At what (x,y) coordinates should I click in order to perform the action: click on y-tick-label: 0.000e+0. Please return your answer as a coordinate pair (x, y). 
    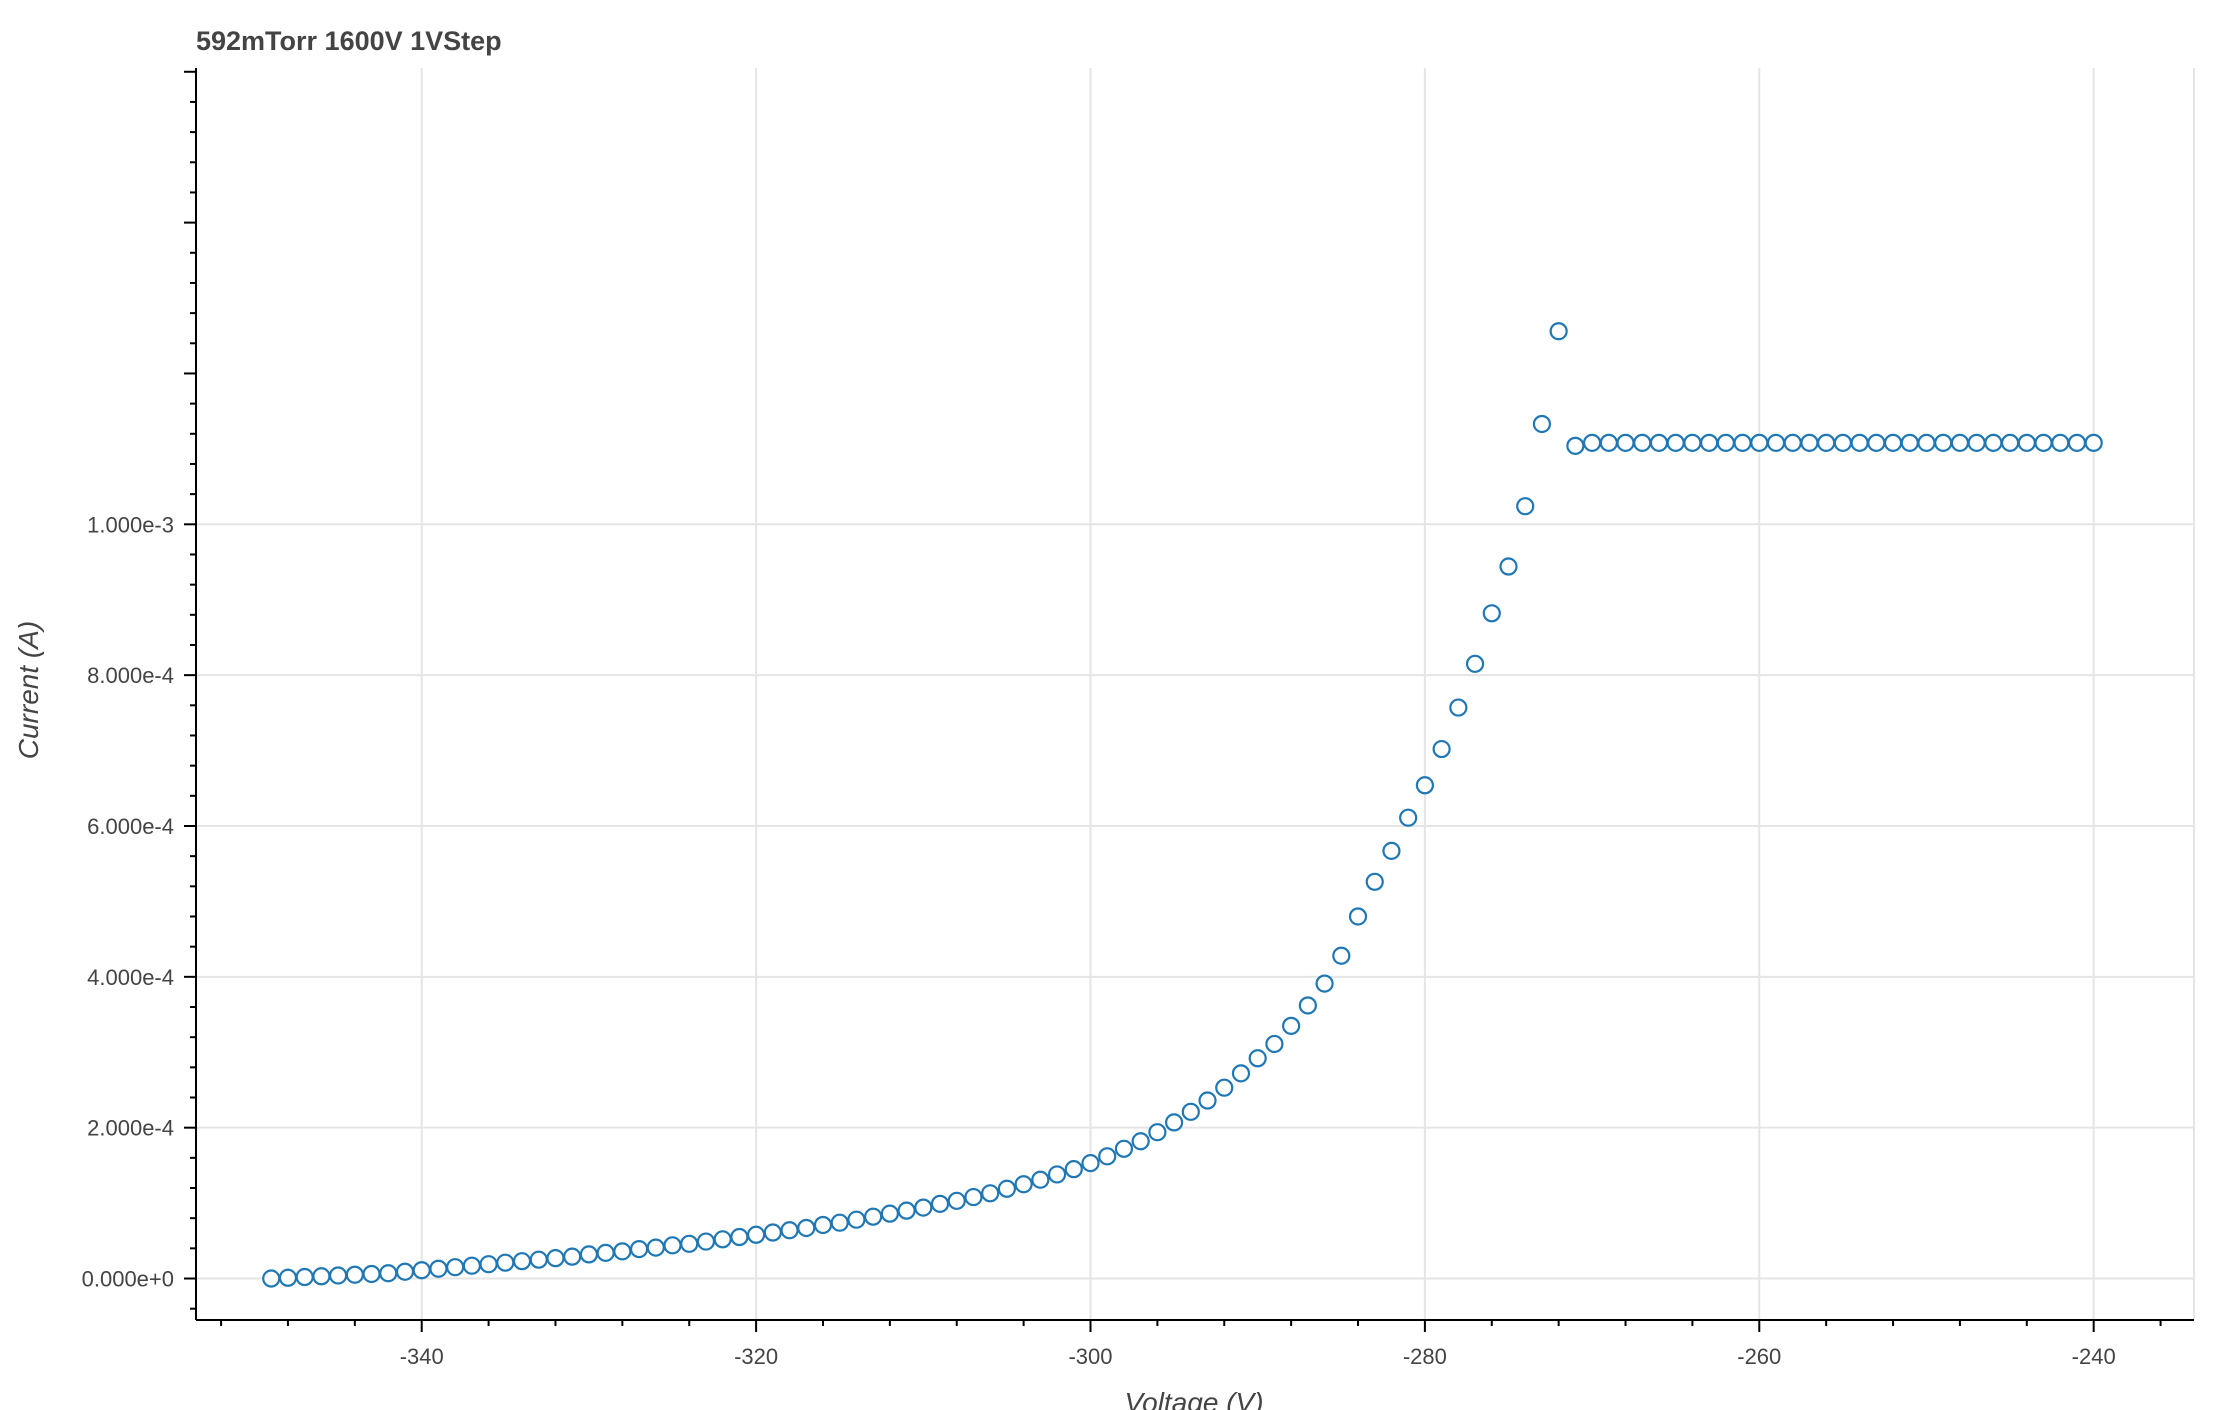
    Looking at the image, I should click on (128, 1279).